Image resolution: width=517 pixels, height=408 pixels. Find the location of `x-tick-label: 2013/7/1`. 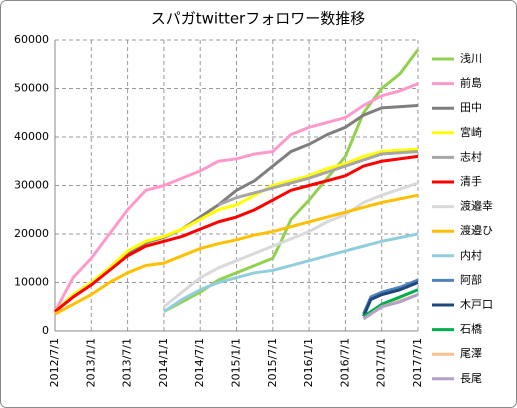

x-tick-label: 2013/7/1 is located at coordinates (127, 362).